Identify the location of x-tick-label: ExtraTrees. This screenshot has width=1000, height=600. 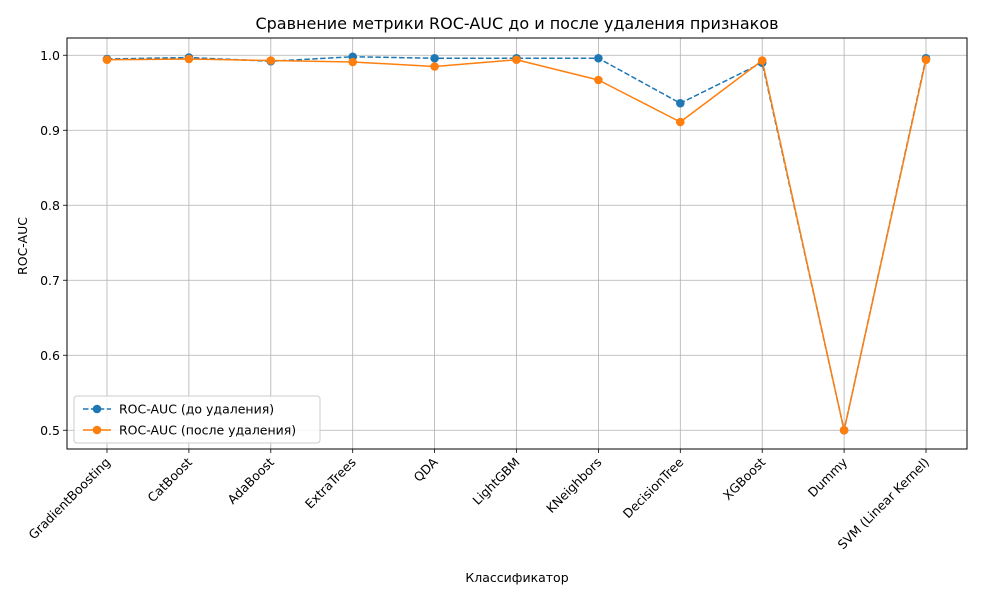
(330, 483).